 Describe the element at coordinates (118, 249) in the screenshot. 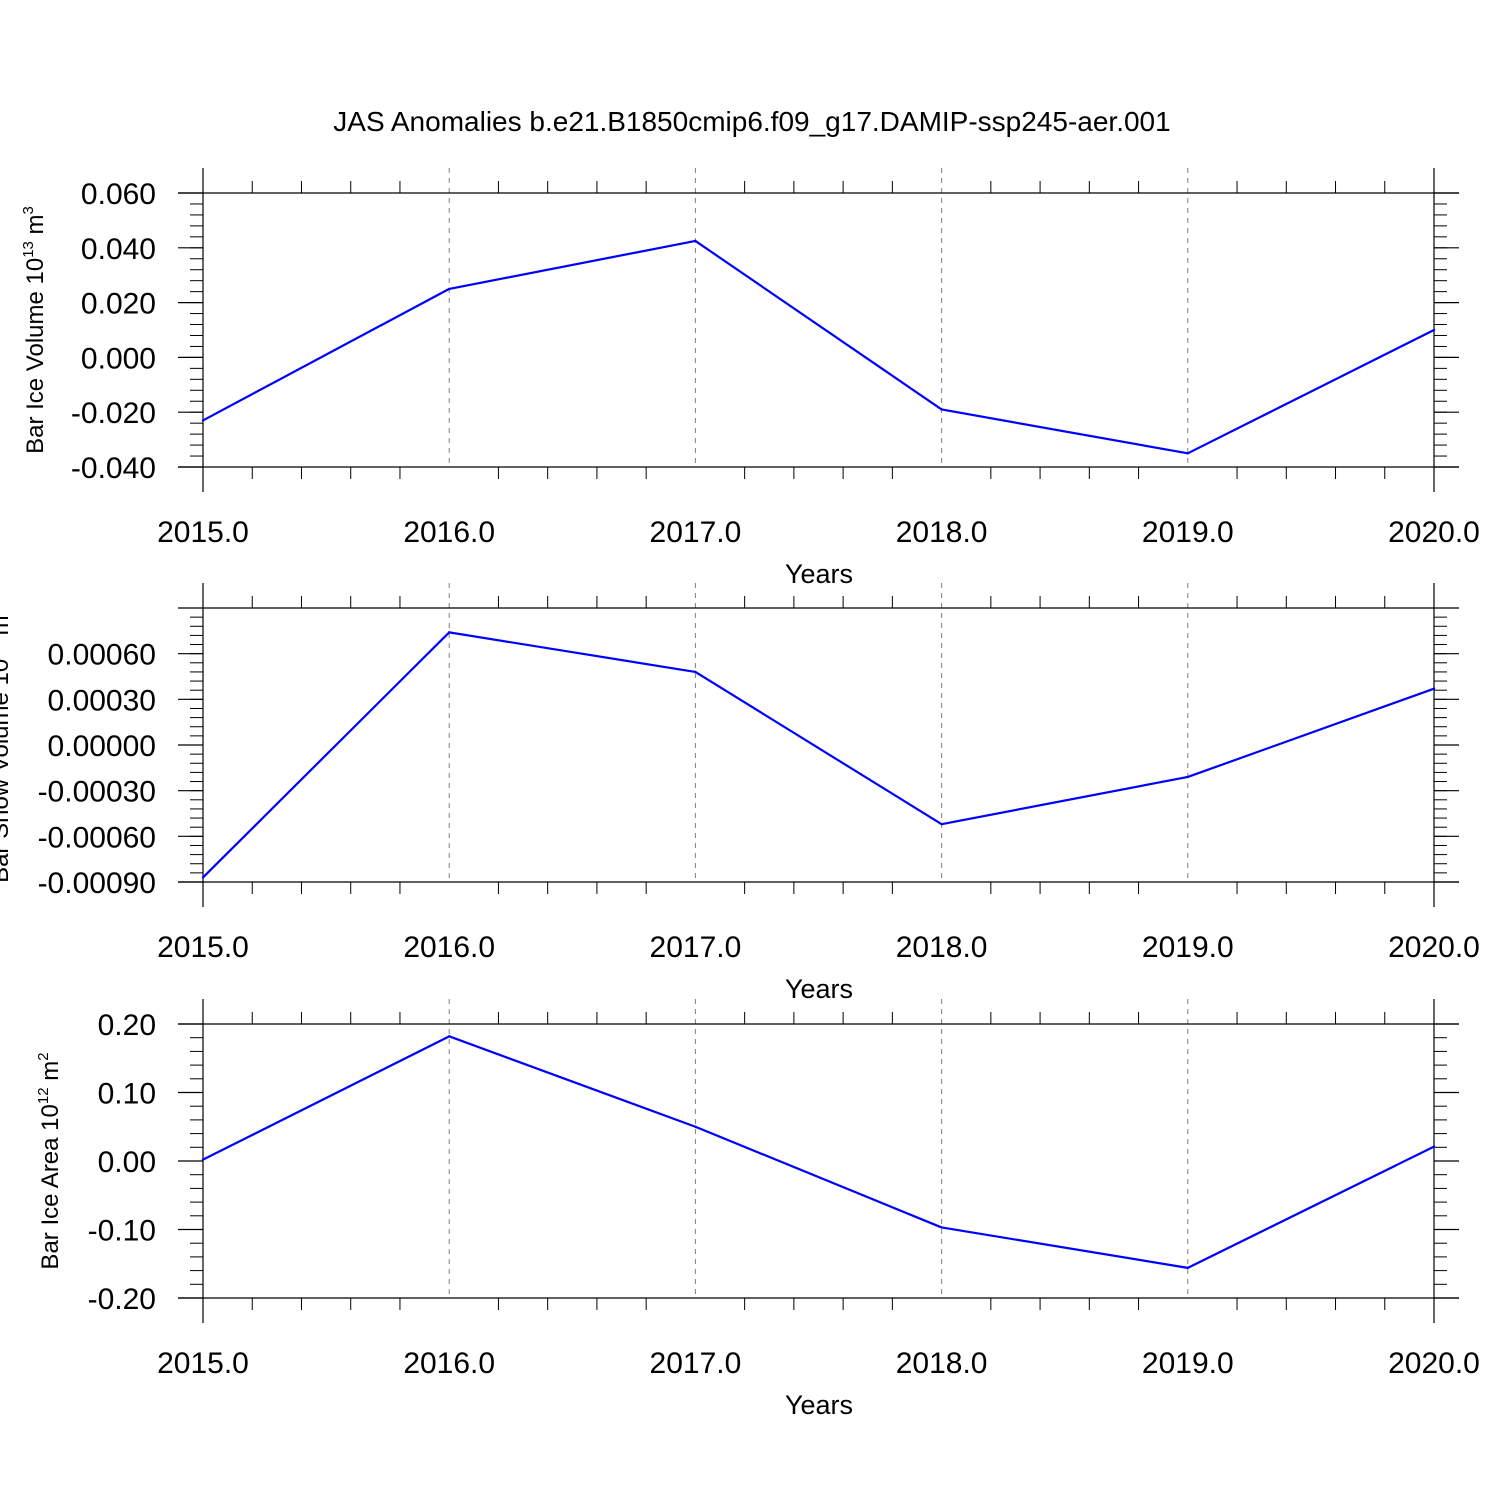

I see `y-tick-label: 0.040` at that location.